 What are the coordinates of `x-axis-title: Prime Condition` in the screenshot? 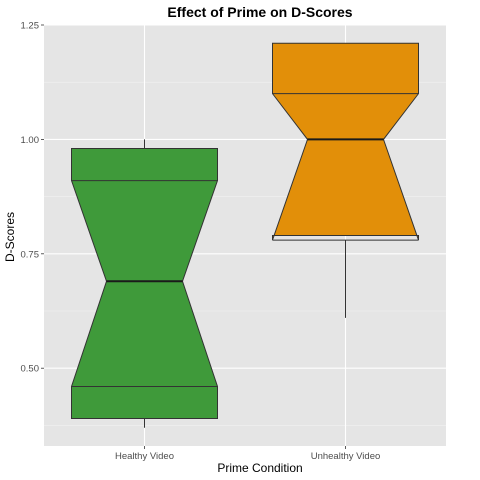 It's located at (259, 468).